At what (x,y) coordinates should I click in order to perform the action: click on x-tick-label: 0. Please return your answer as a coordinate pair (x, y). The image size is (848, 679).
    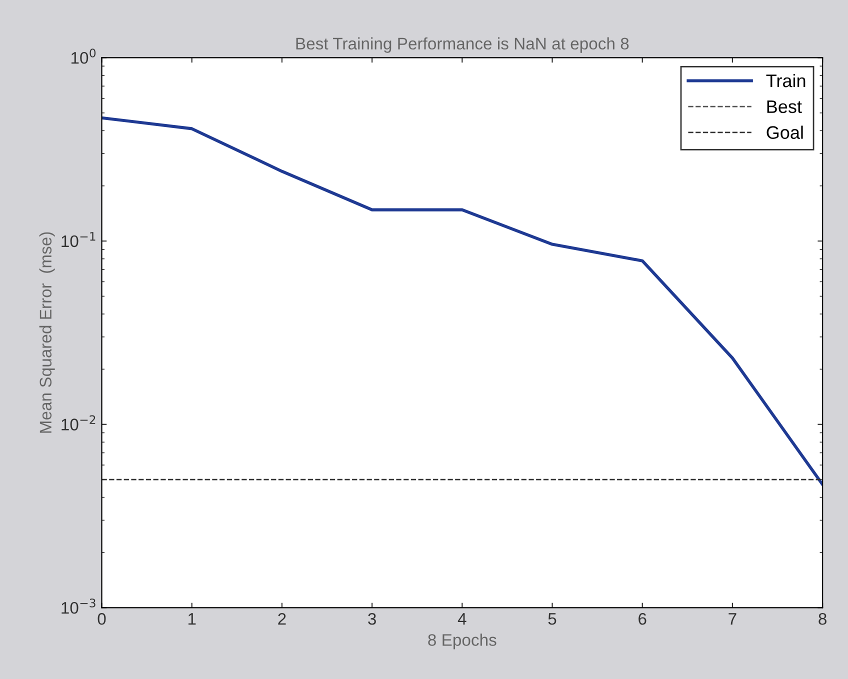
    Looking at the image, I should click on (102, 619).